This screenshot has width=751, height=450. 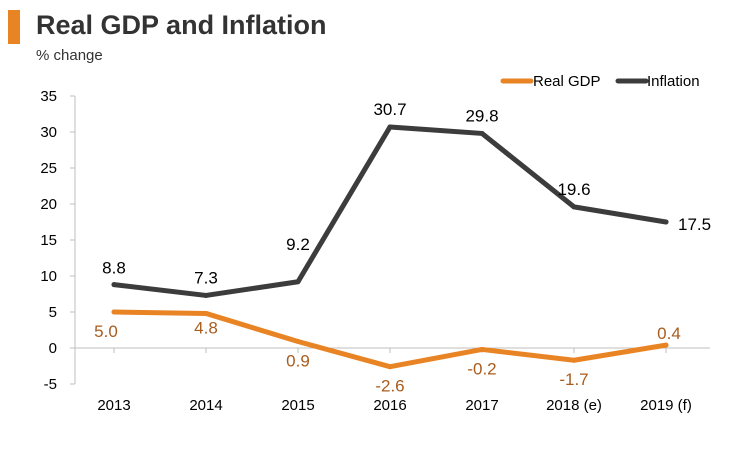 What do you see at coordinates (114, 268) in the screenshot?
I see `data-label-inflation: 8.8` at bounding box center [114, 268].